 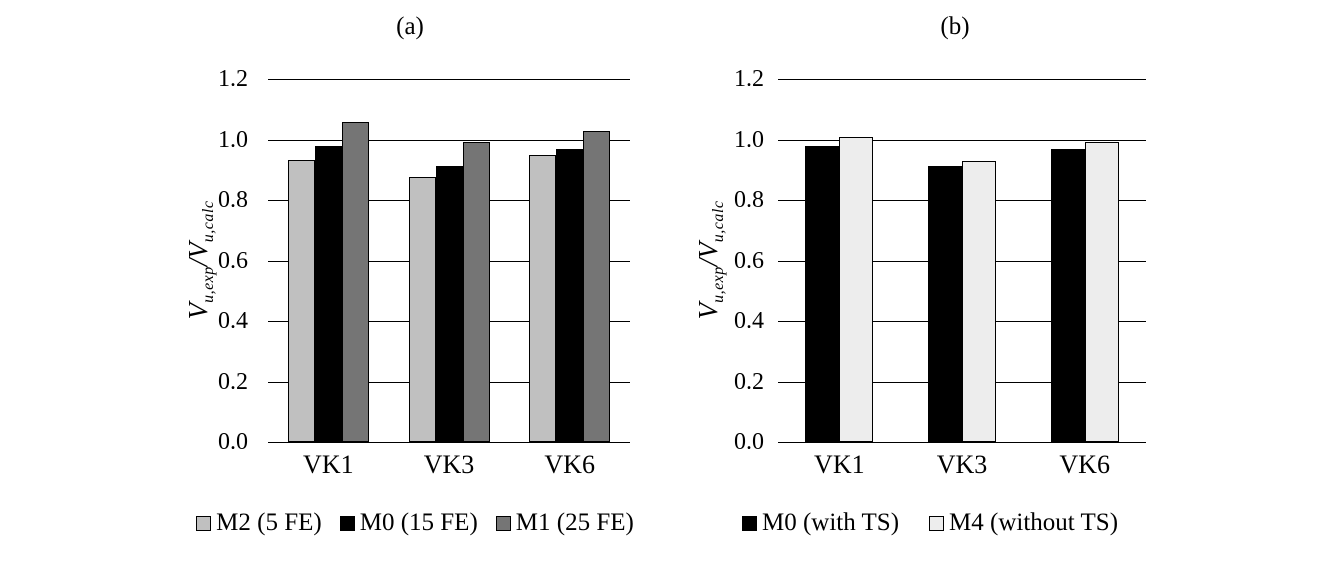 I want to click on legend-item-M2: M2 (5 FE), so click(x=259, y=523).